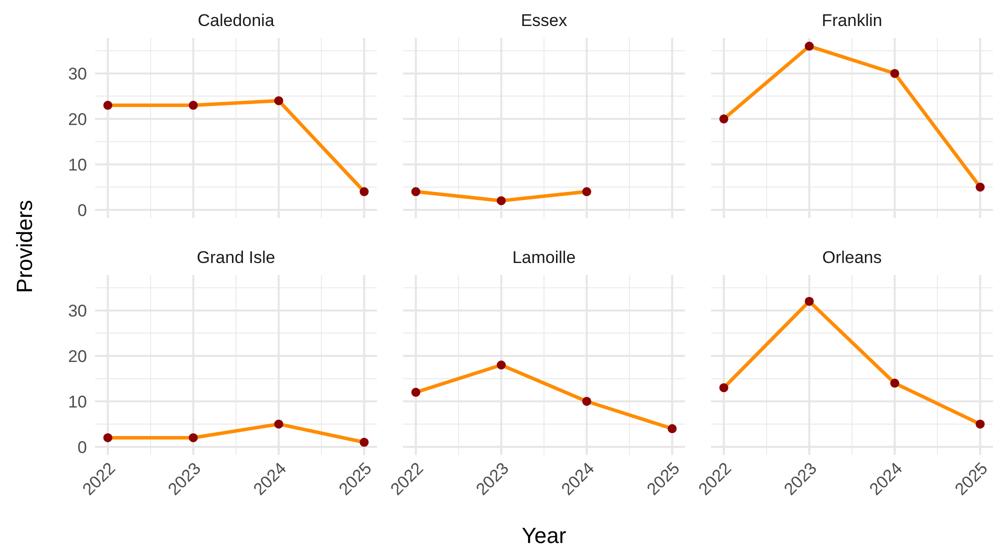  What do you see at coordinates (544, 257) in the screenshot?
I see `chart-title: Lamoille` at bounding box center [544, 257].